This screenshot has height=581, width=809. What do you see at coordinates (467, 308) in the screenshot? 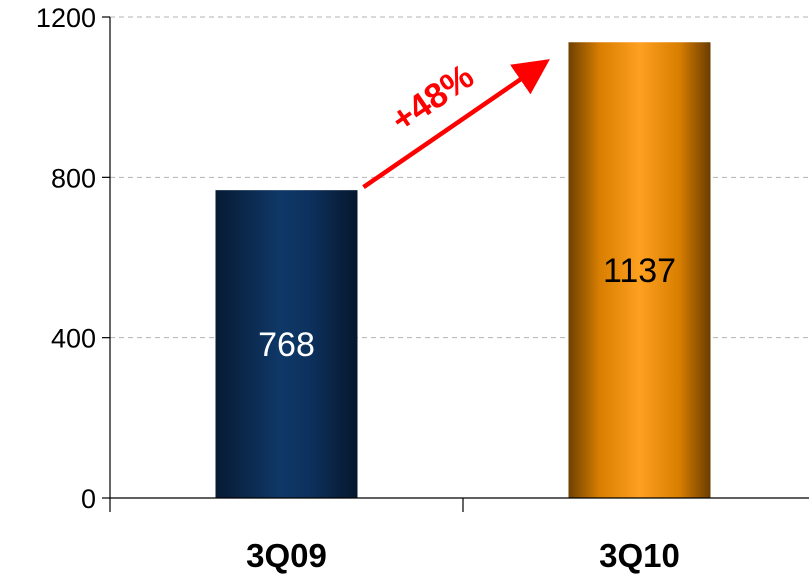
I see `data-labels: 768 1137` at bounding box center [467, 308].